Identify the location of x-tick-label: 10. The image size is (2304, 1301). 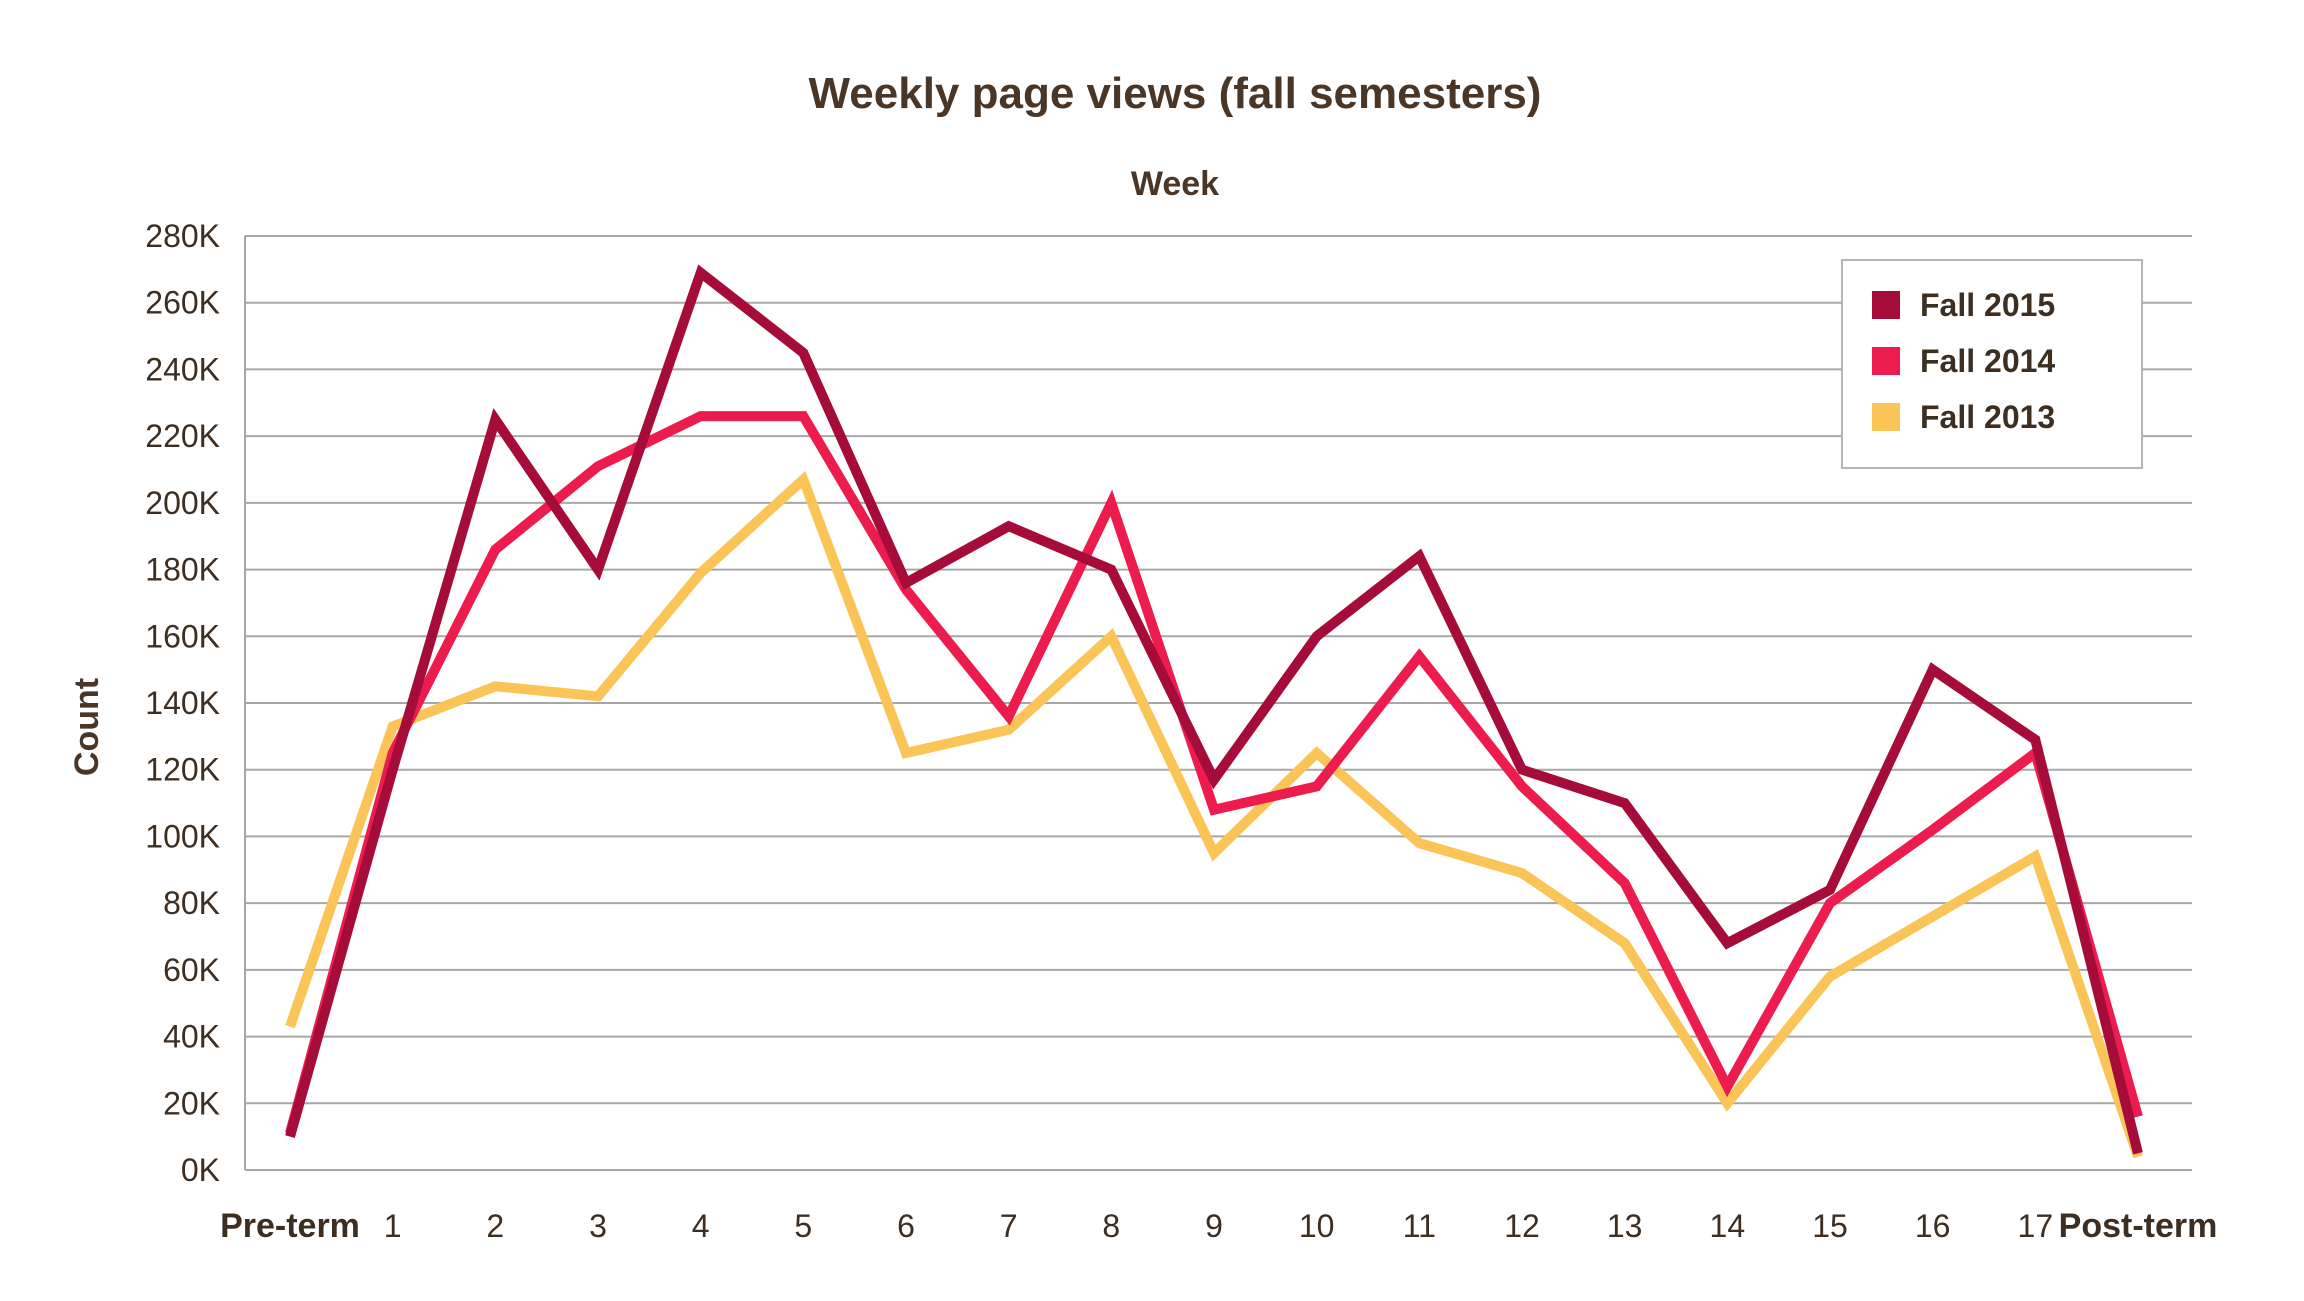
(1317, 1226).